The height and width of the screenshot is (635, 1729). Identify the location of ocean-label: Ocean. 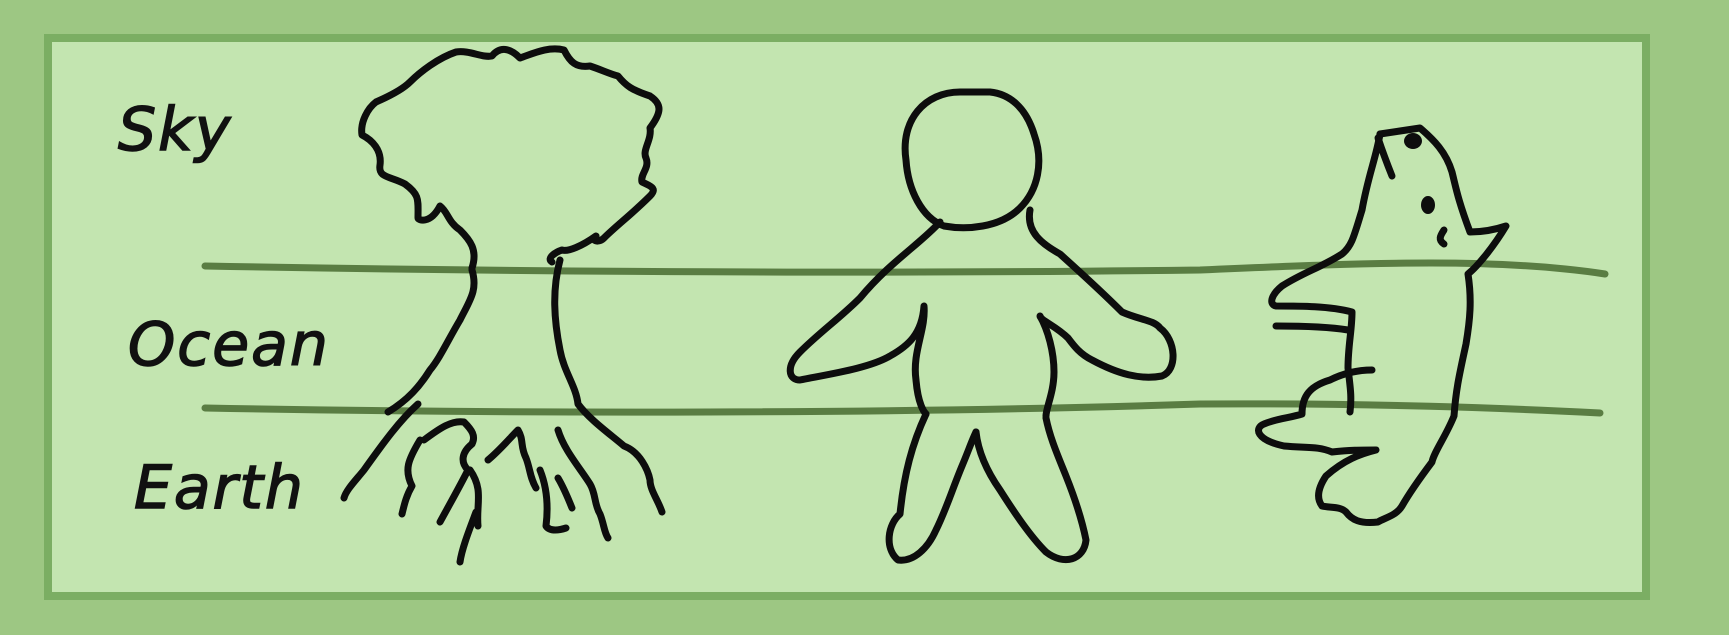
(228, 345).